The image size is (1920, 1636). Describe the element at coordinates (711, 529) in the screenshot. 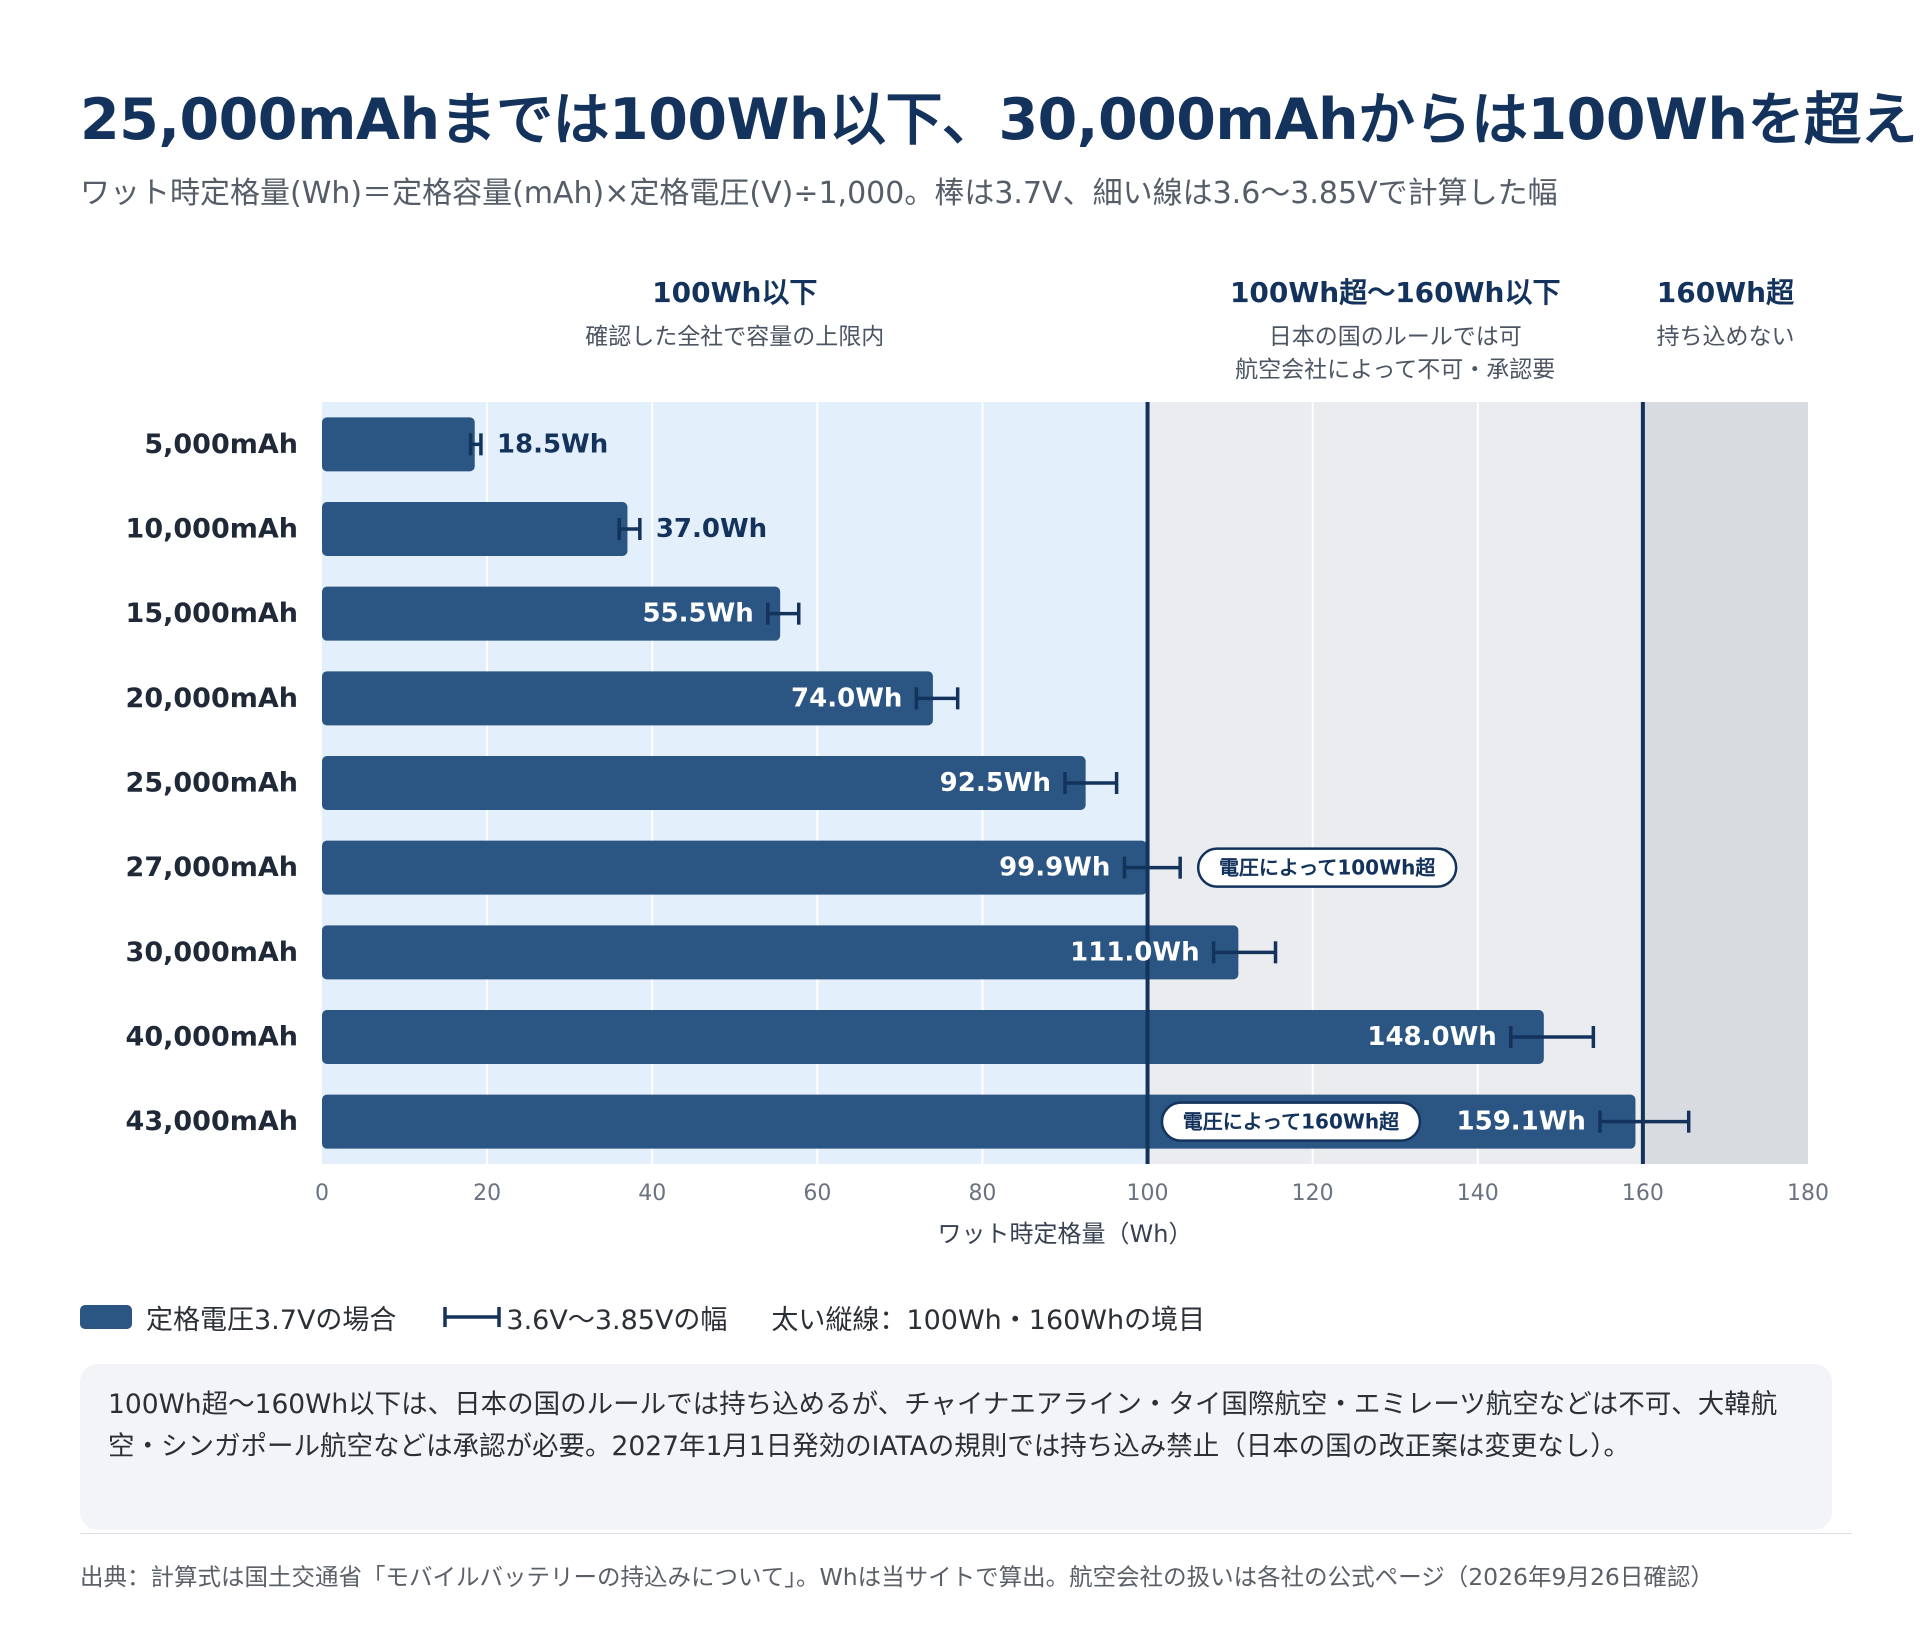

I see `value-label: 37.0Wh` at that location.